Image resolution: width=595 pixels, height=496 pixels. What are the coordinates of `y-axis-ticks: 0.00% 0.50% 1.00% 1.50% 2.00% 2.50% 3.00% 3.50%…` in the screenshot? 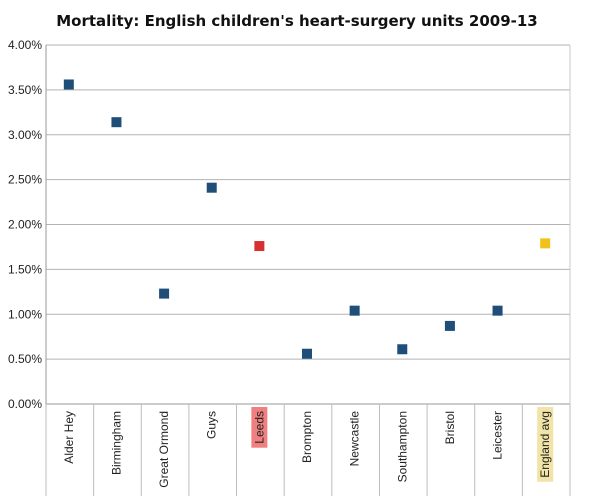 It's located at (25, 224).